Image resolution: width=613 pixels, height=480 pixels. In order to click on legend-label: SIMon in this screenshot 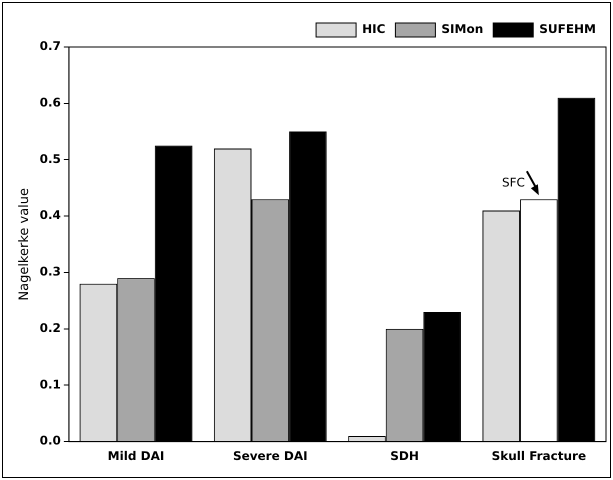, I will do `click(462, 29)`.